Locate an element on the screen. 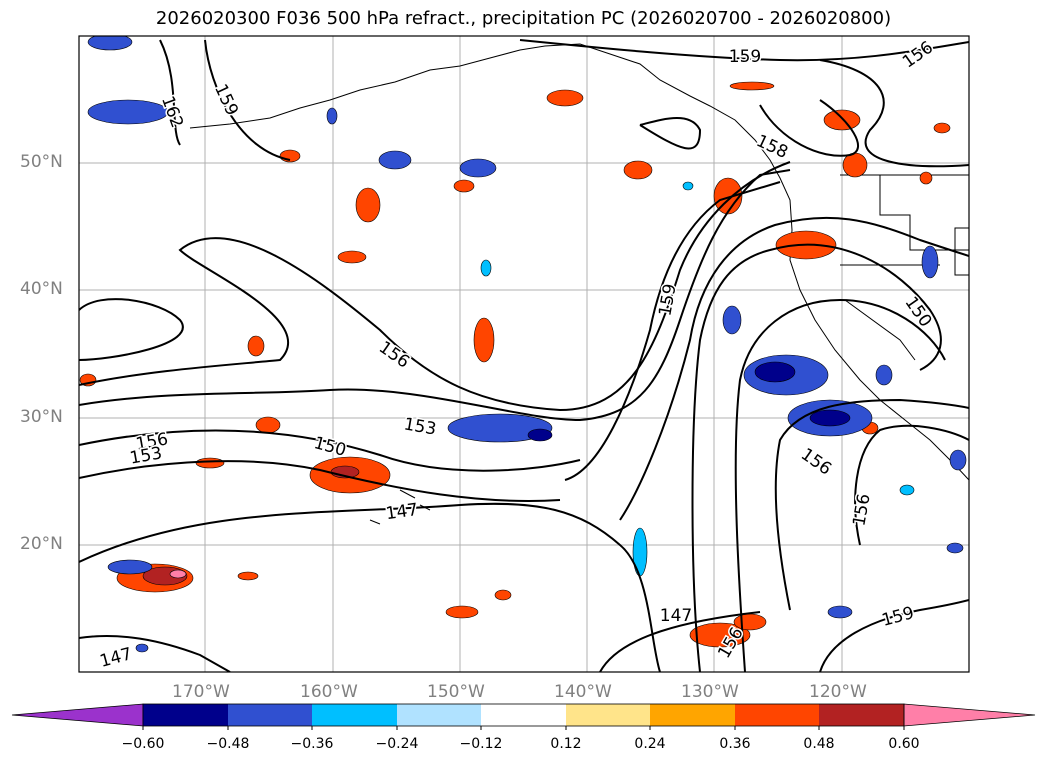 The height and width of the screenshot is (765, 1047). colorbar-tick: −0.36 is located at coordinates (312, 744).